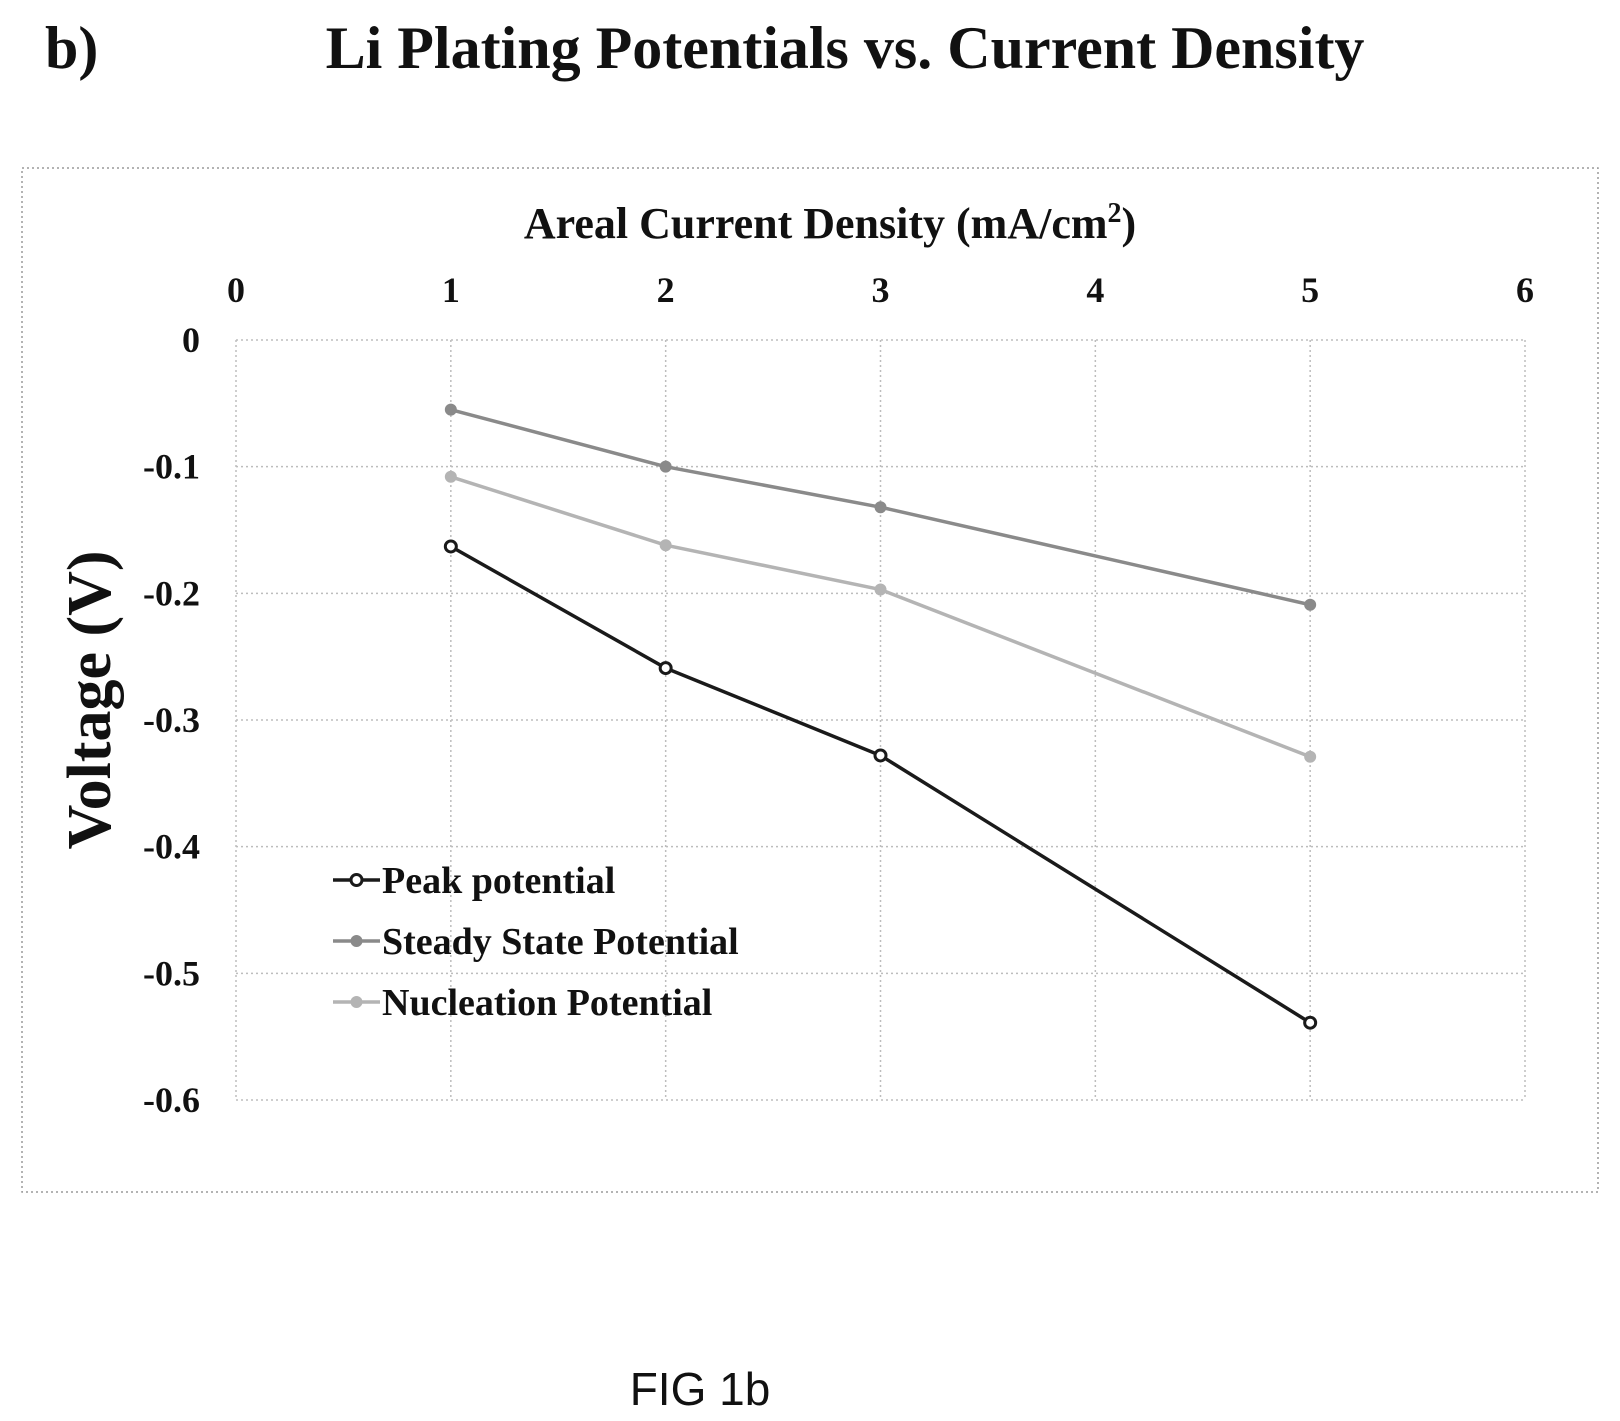  Describe the element at coordinates (451, 290) in the screenshot. I see `x-tick-label: 1` at that location.